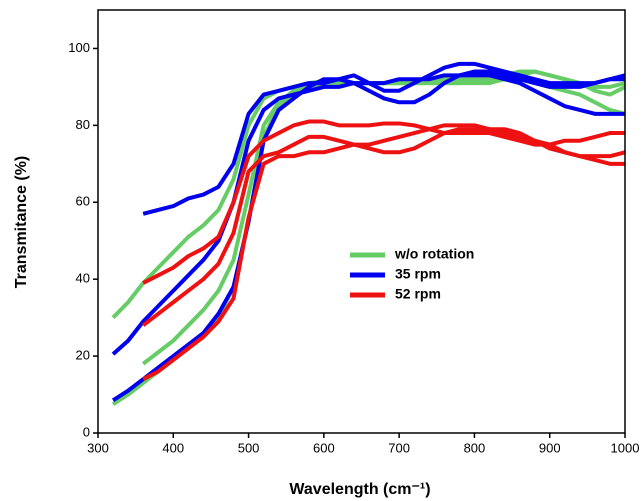 The height and width of the screenshot is (501, 643). What do you see at coordinates (249, 447) in the screenshot?
I see `x-tick-label: 500` at bounding box center [249, 447].